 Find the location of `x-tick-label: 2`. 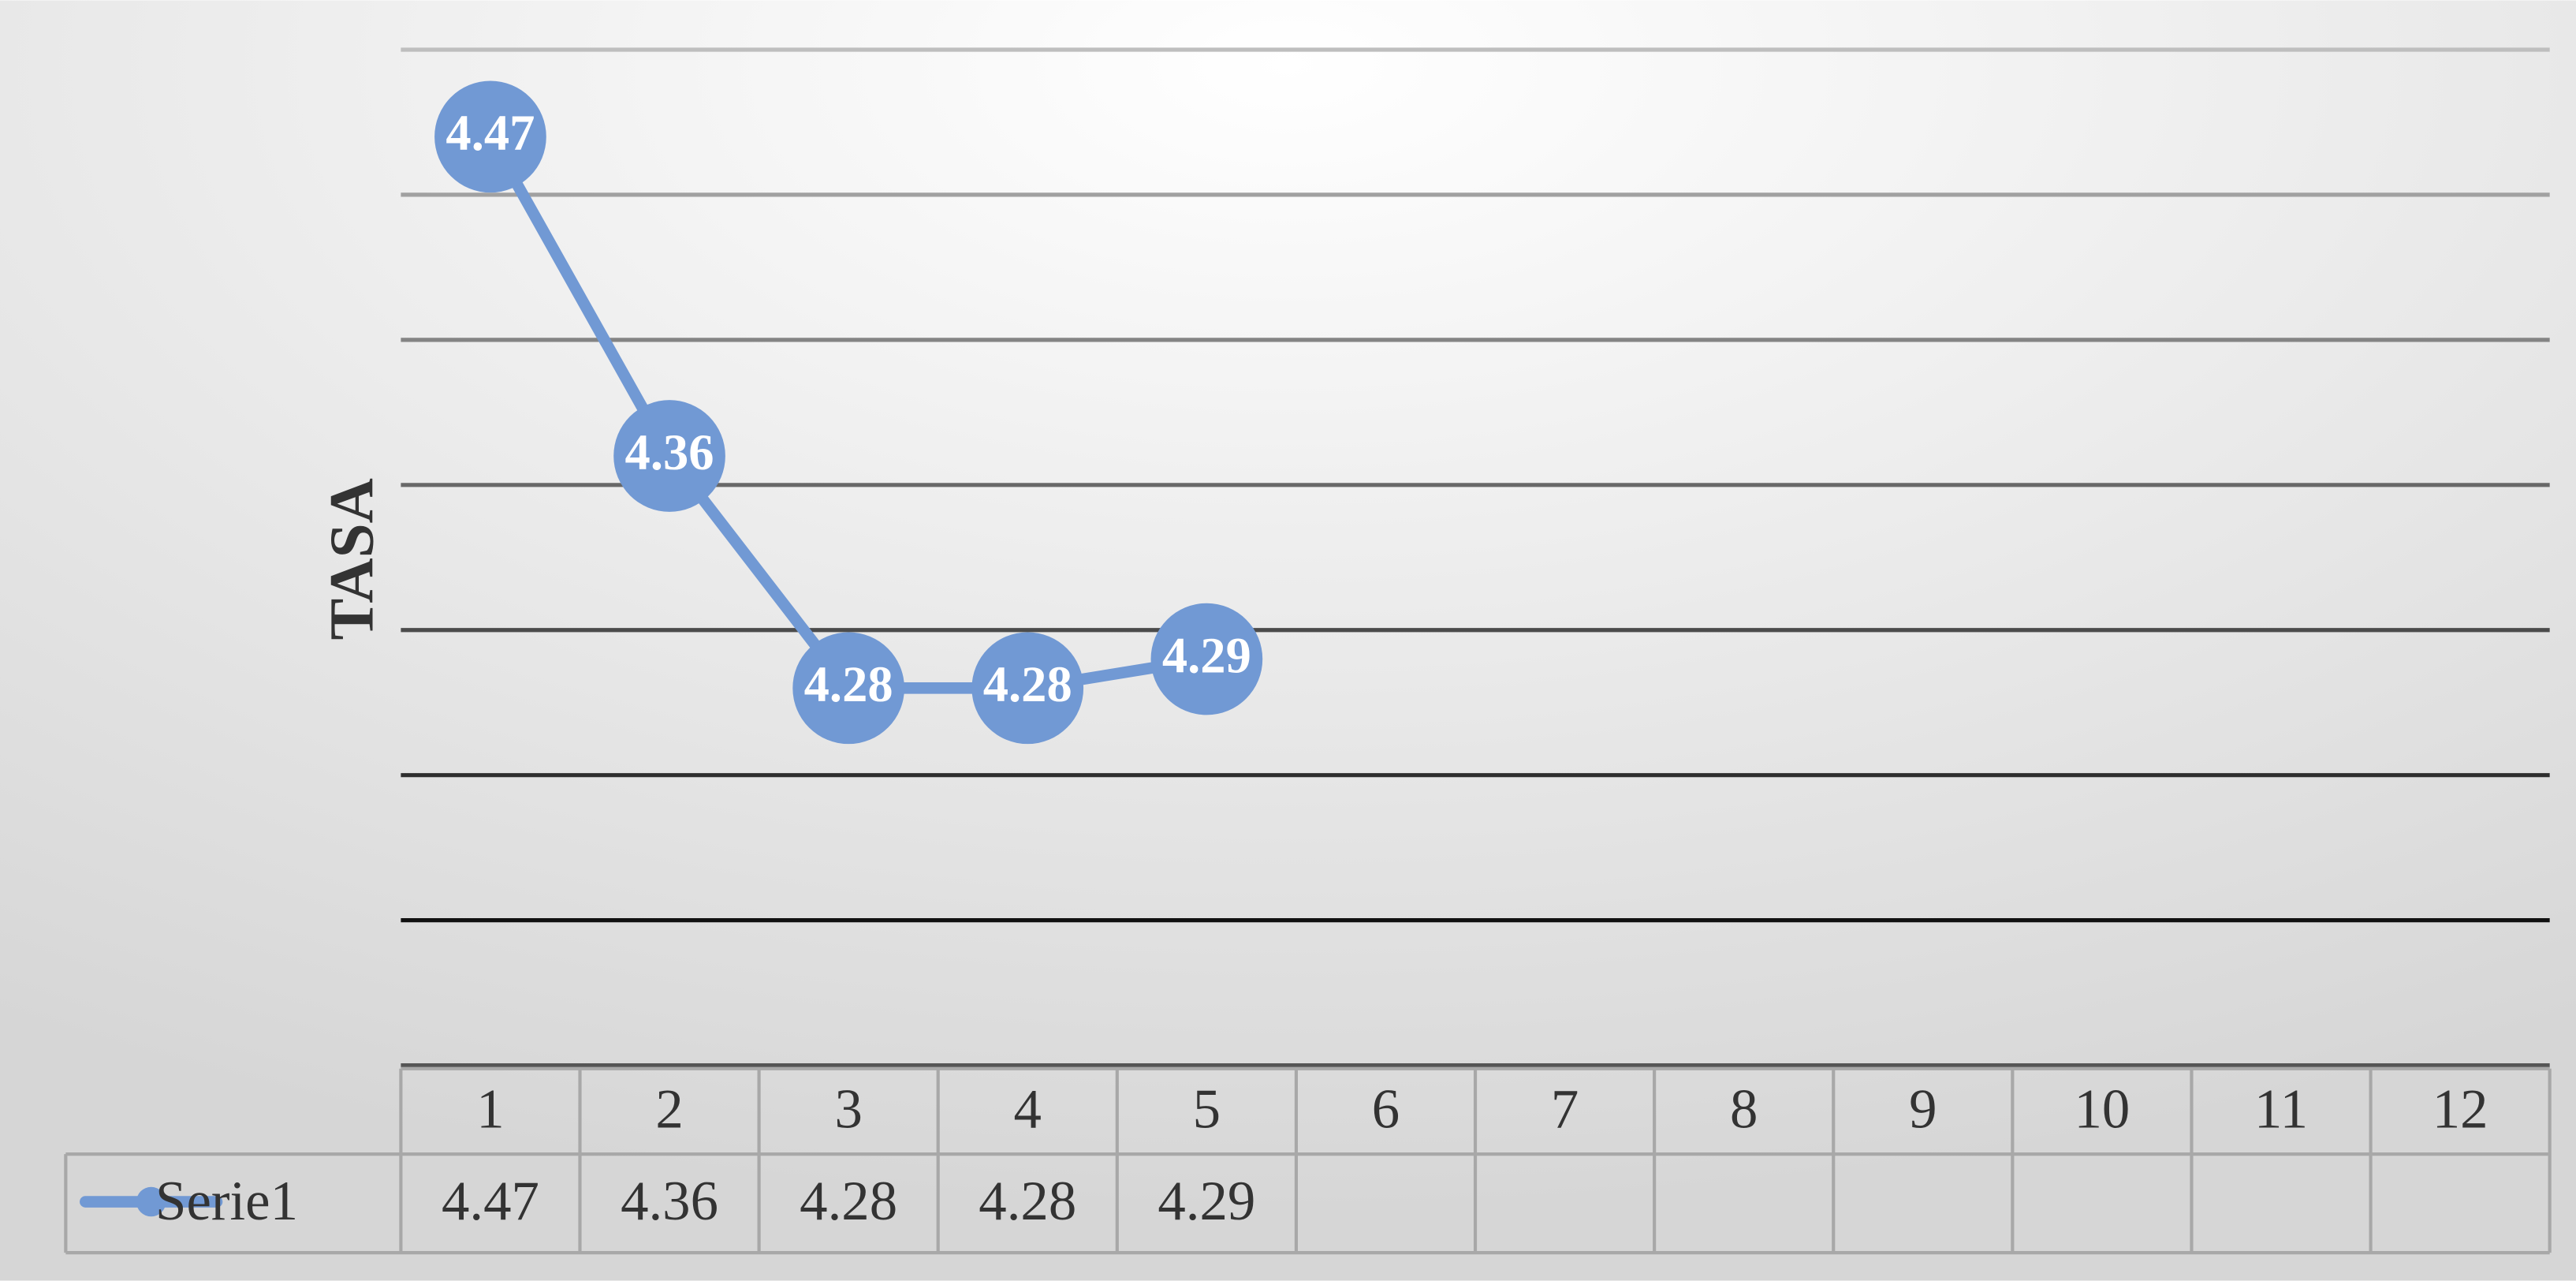

x-tick-label: 2 is located at coordinates (669, 1109).